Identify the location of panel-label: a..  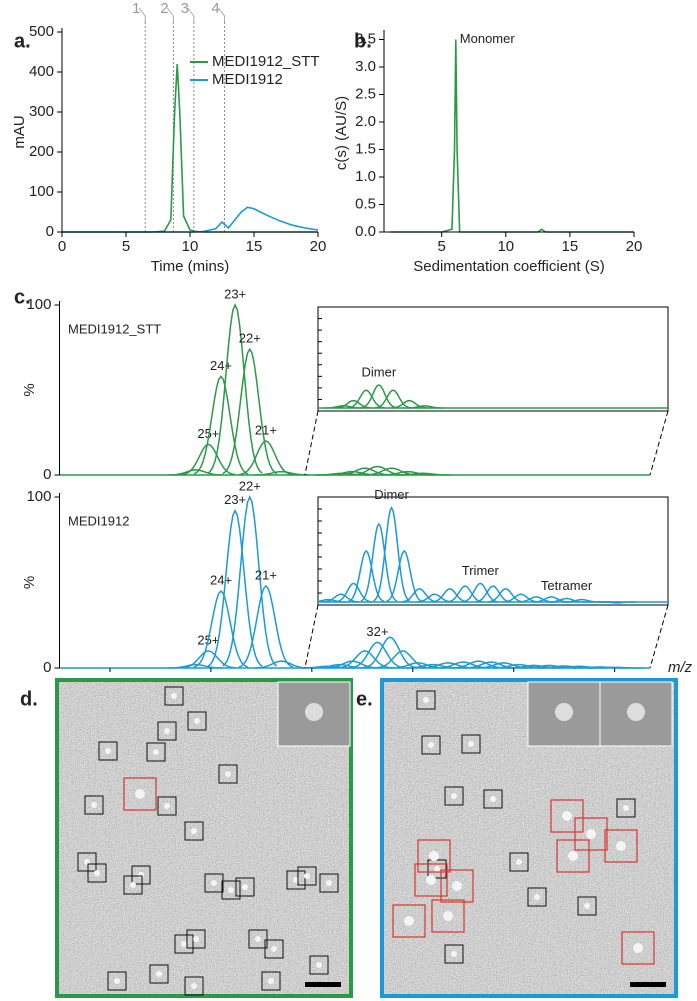
(22, 41).